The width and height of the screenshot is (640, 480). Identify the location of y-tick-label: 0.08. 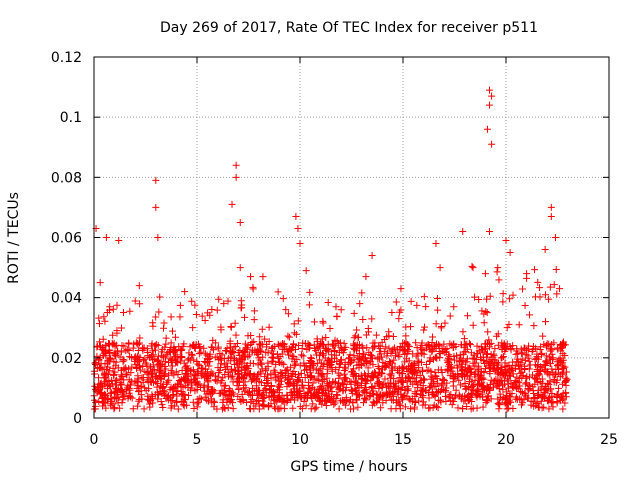
(66, 178).